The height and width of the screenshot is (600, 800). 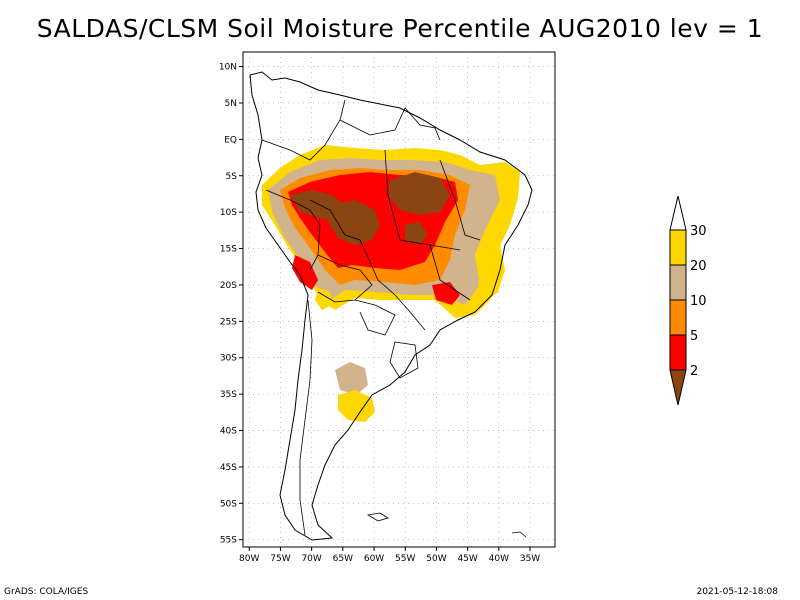 What do you see at coordinates (419, 193) in the screenshot?
I see `fill-brown-east` at bounding box center [419, 193].